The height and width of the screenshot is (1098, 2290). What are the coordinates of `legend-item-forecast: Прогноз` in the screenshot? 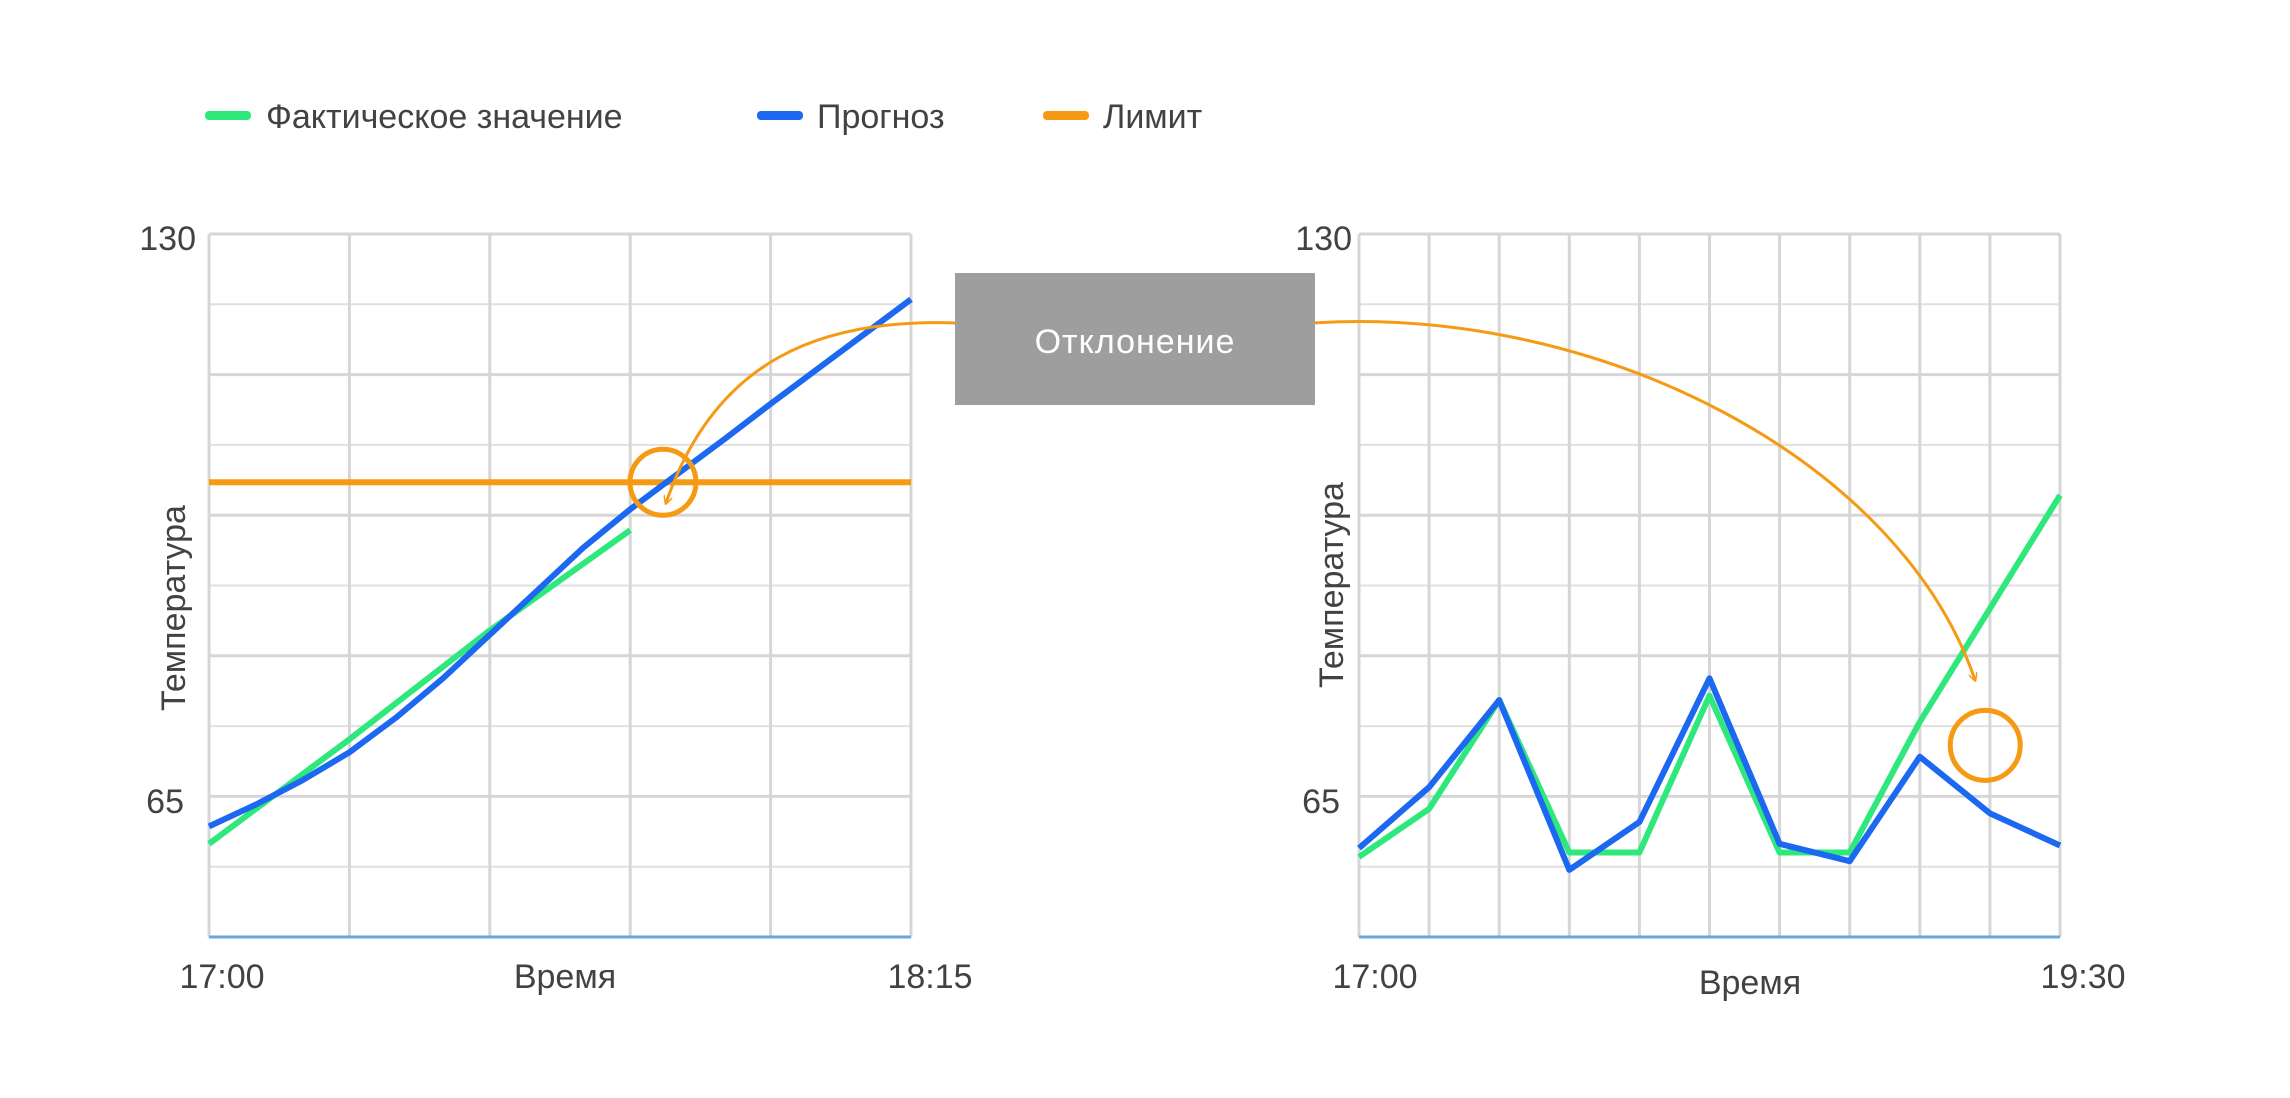 It's located at (851, 117).